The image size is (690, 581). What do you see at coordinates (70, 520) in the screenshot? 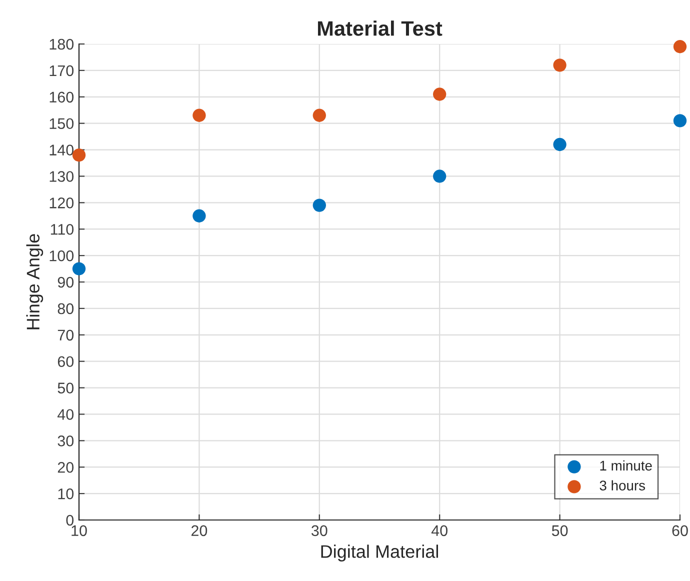
I see `y-tick-label: 0` at bounding box center [70, 520].